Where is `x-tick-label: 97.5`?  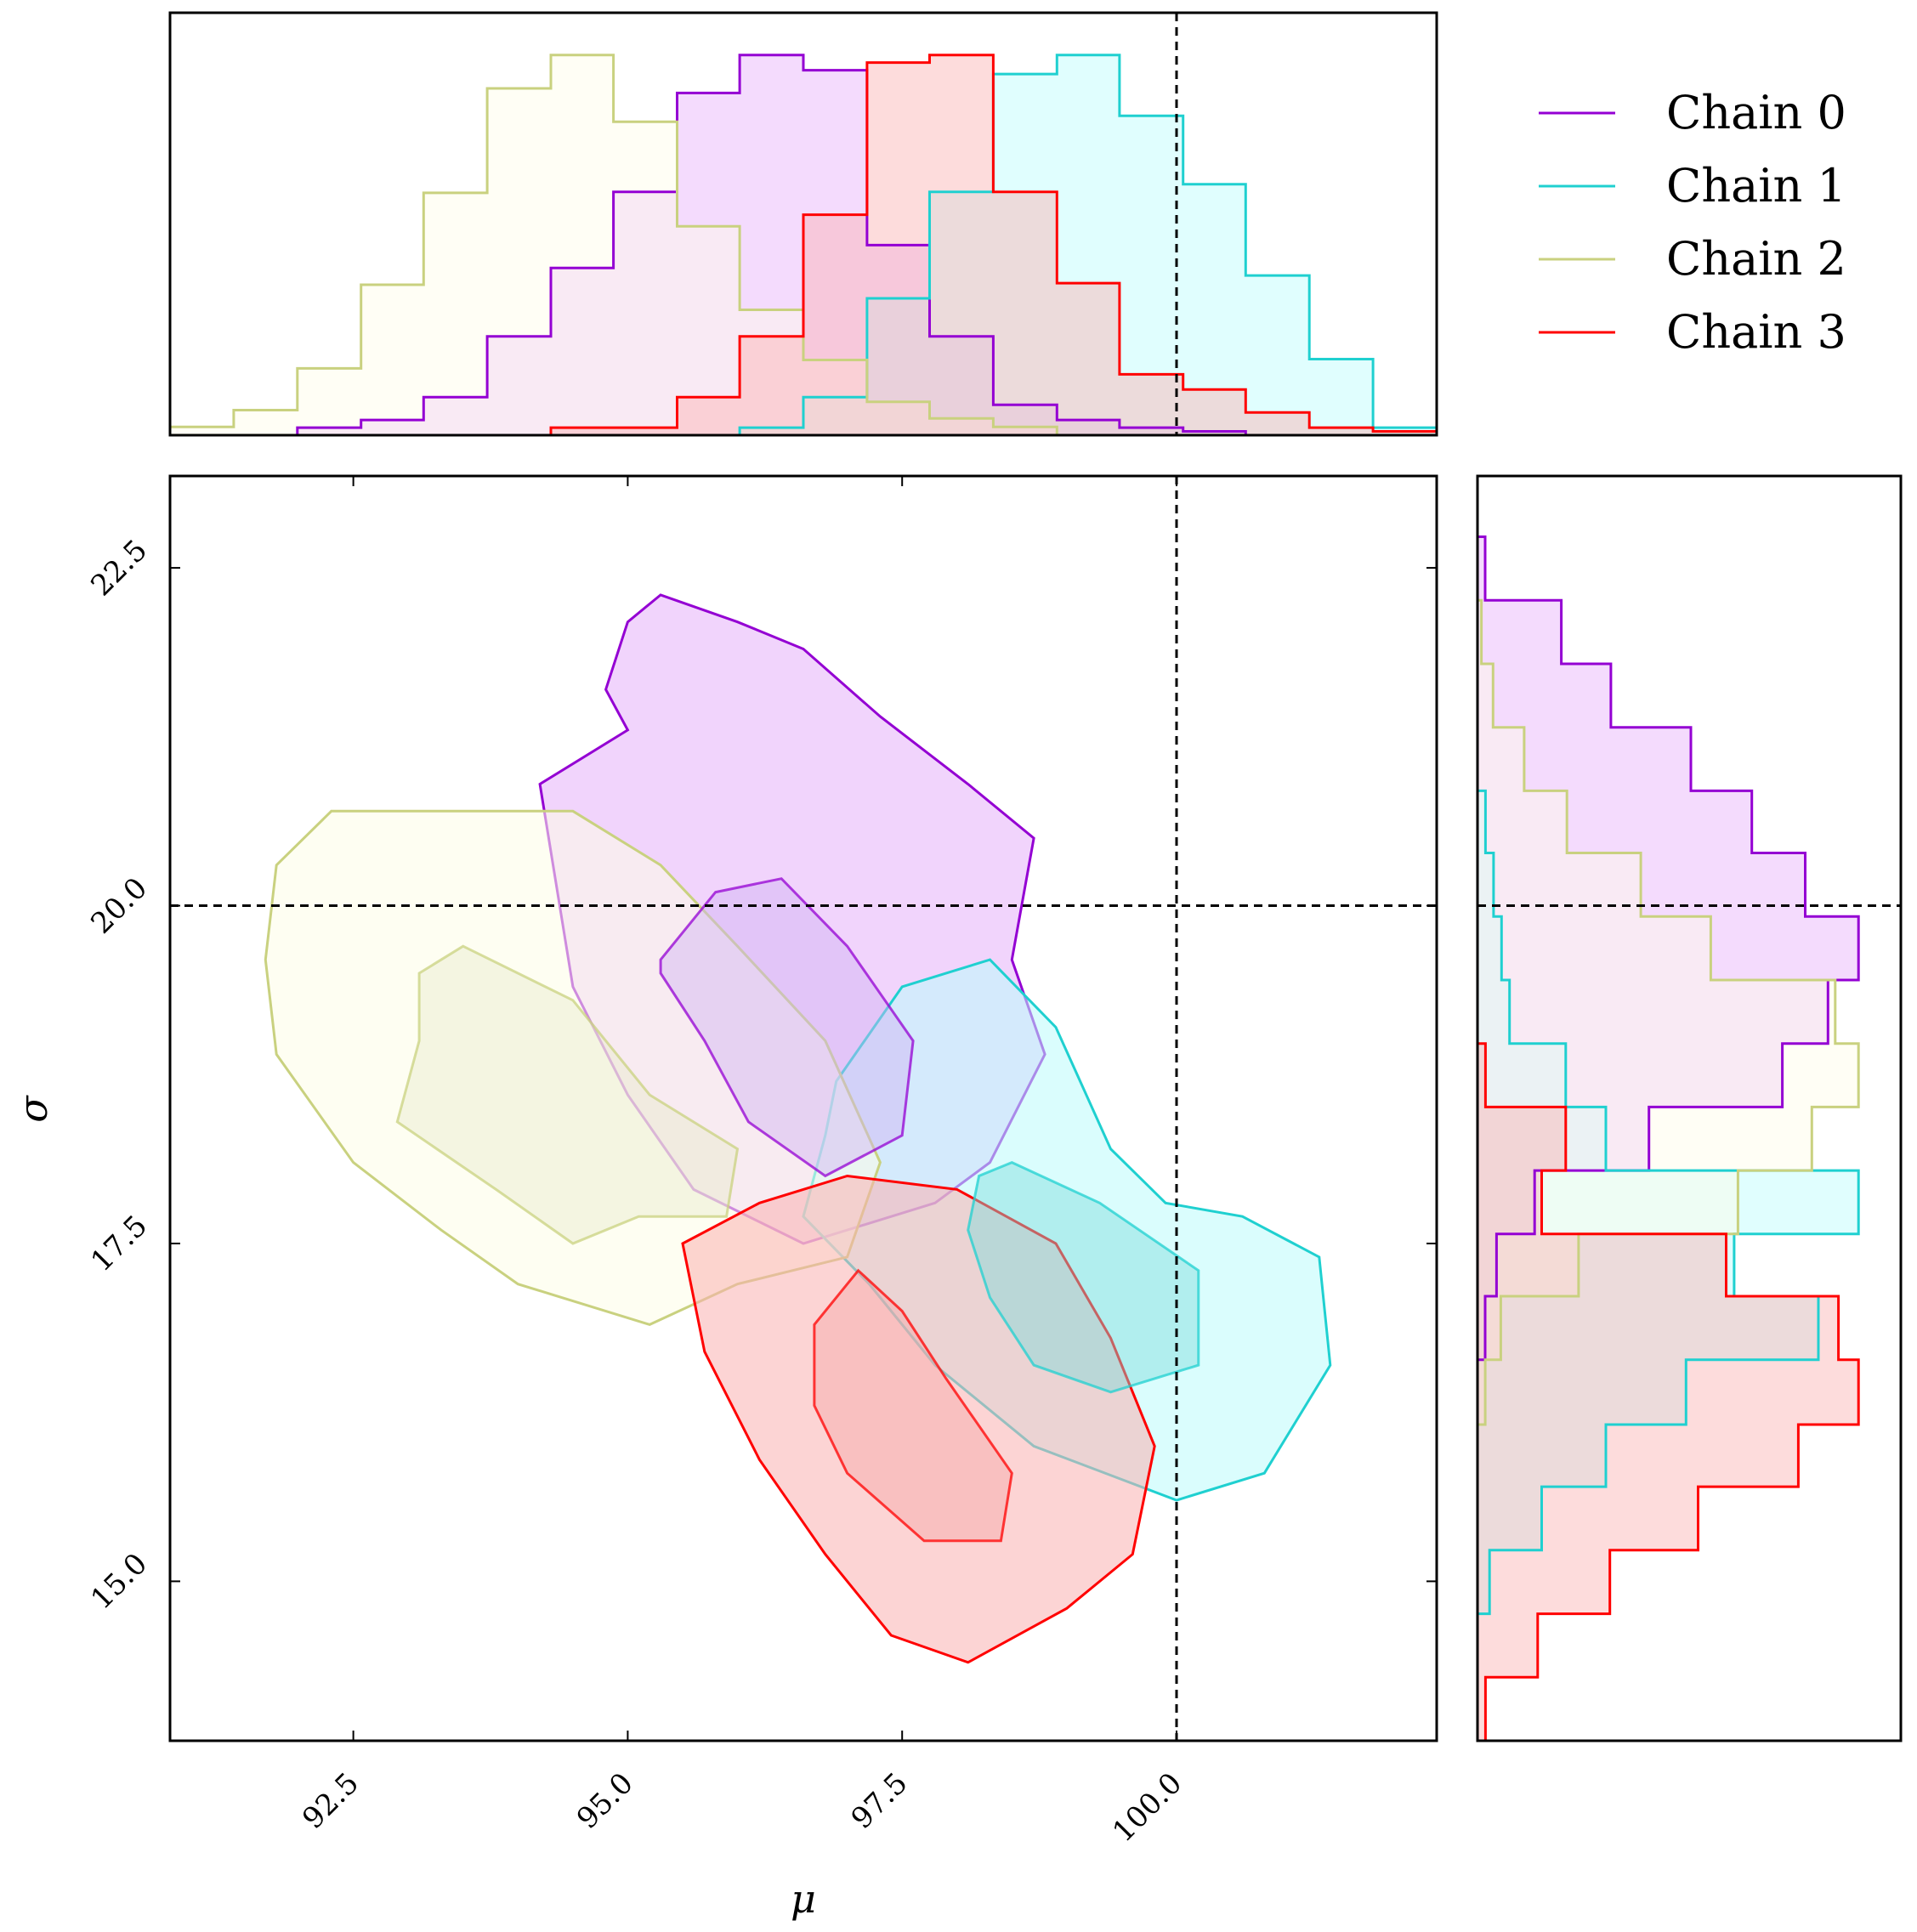
x-tick-label: 97.5 is located at coordinates (880, 1801).